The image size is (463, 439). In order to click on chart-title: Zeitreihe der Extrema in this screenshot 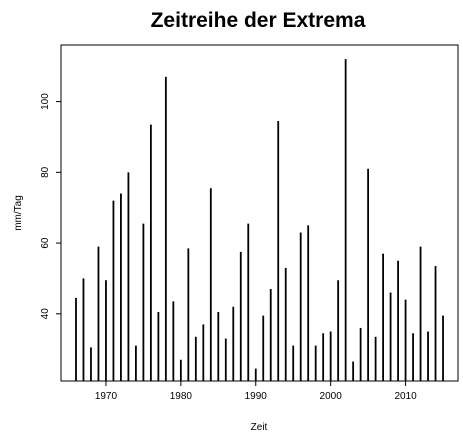, I will do `click(258, 20)`.